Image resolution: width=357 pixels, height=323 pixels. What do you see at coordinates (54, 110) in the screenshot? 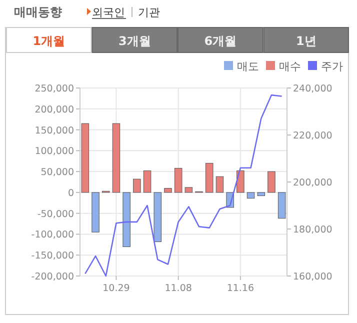
I see `y-tick-label: 200,000` at bounding box center [54, 110].